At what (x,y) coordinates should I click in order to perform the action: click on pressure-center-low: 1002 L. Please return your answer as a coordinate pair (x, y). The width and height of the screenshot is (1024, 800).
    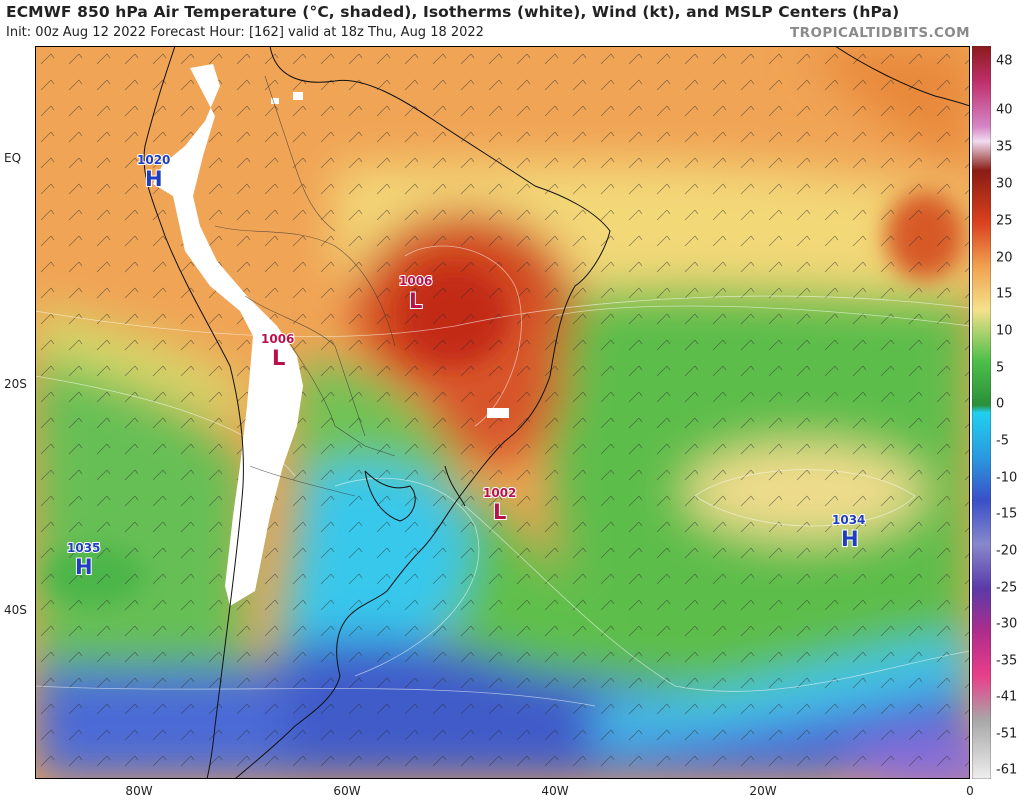
    Looking at the image, I should click on (499, 505).